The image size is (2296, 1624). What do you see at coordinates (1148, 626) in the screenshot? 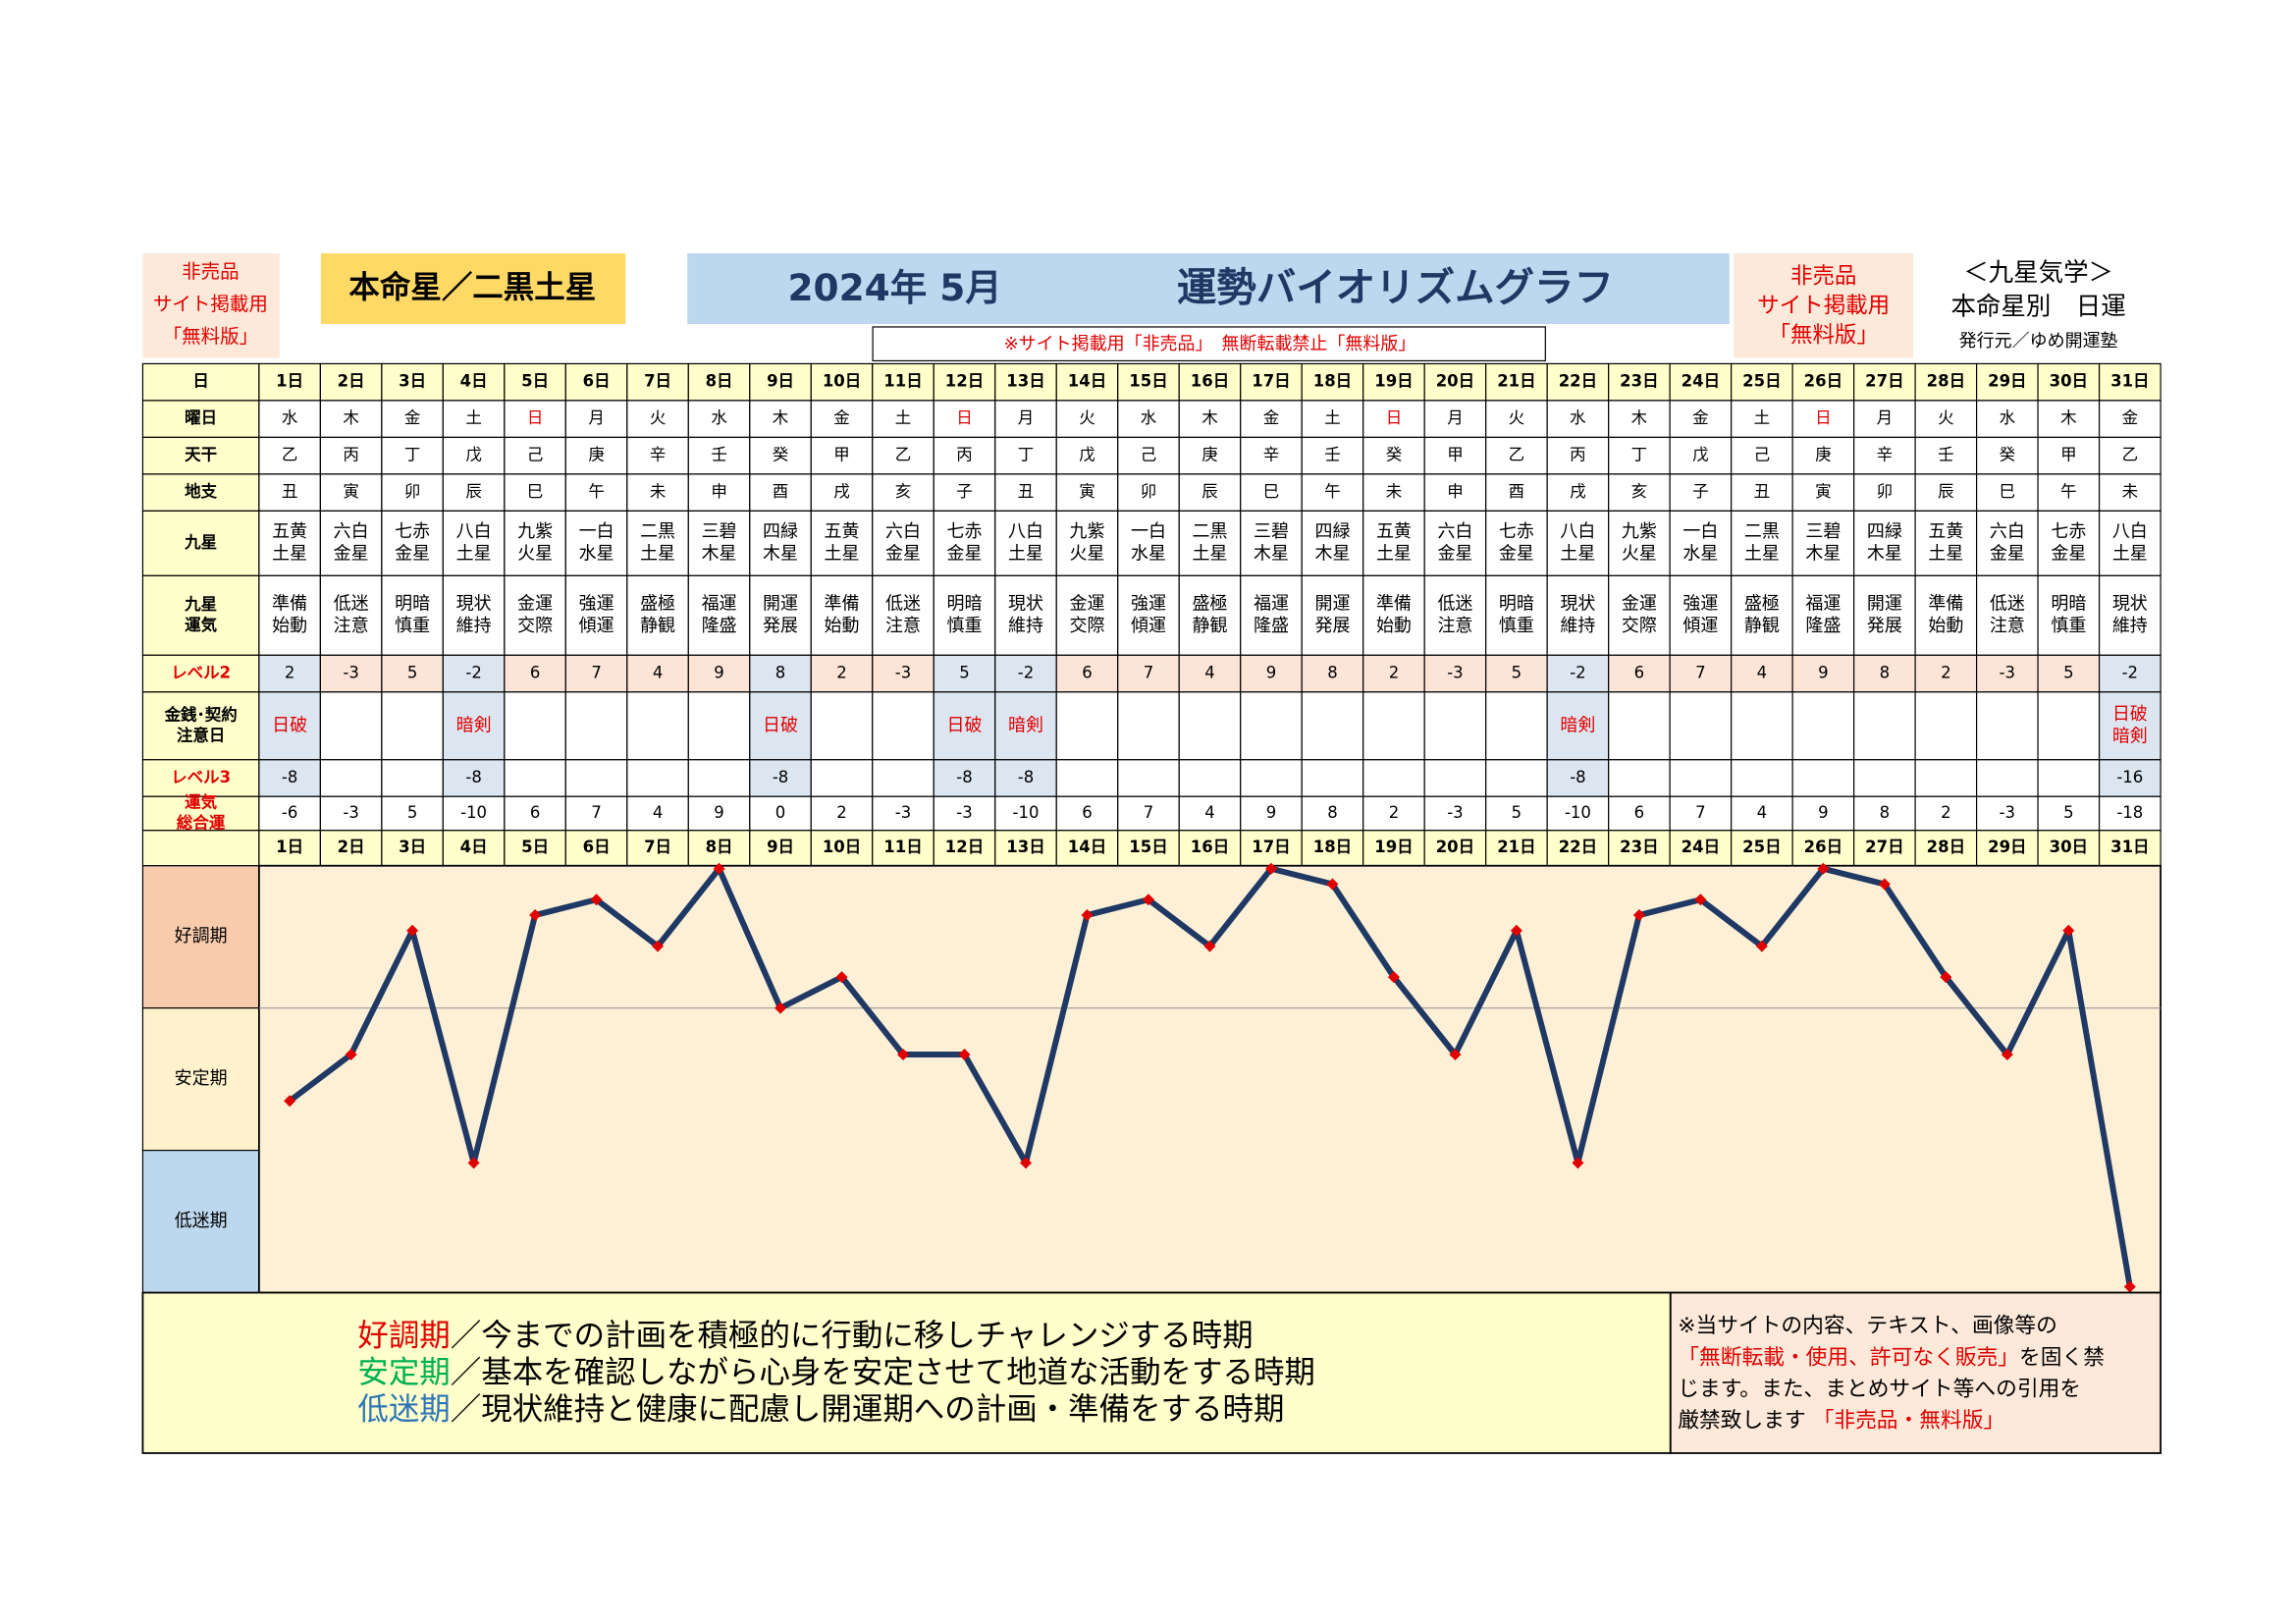
I see `cell-text: 傾運` at bounding box center [1148, 626].